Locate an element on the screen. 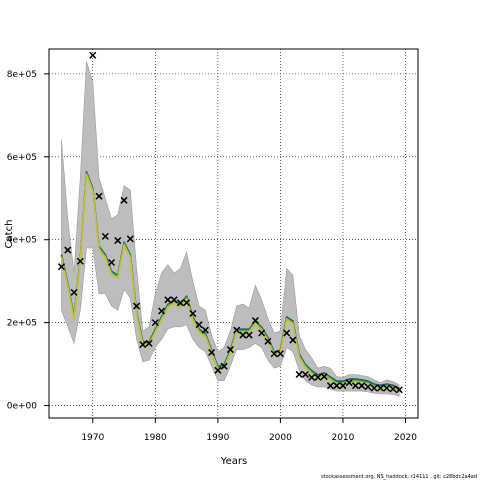 The image size is (480, 480). x-tick-label: 2010 is located at coordinates (342, 438).